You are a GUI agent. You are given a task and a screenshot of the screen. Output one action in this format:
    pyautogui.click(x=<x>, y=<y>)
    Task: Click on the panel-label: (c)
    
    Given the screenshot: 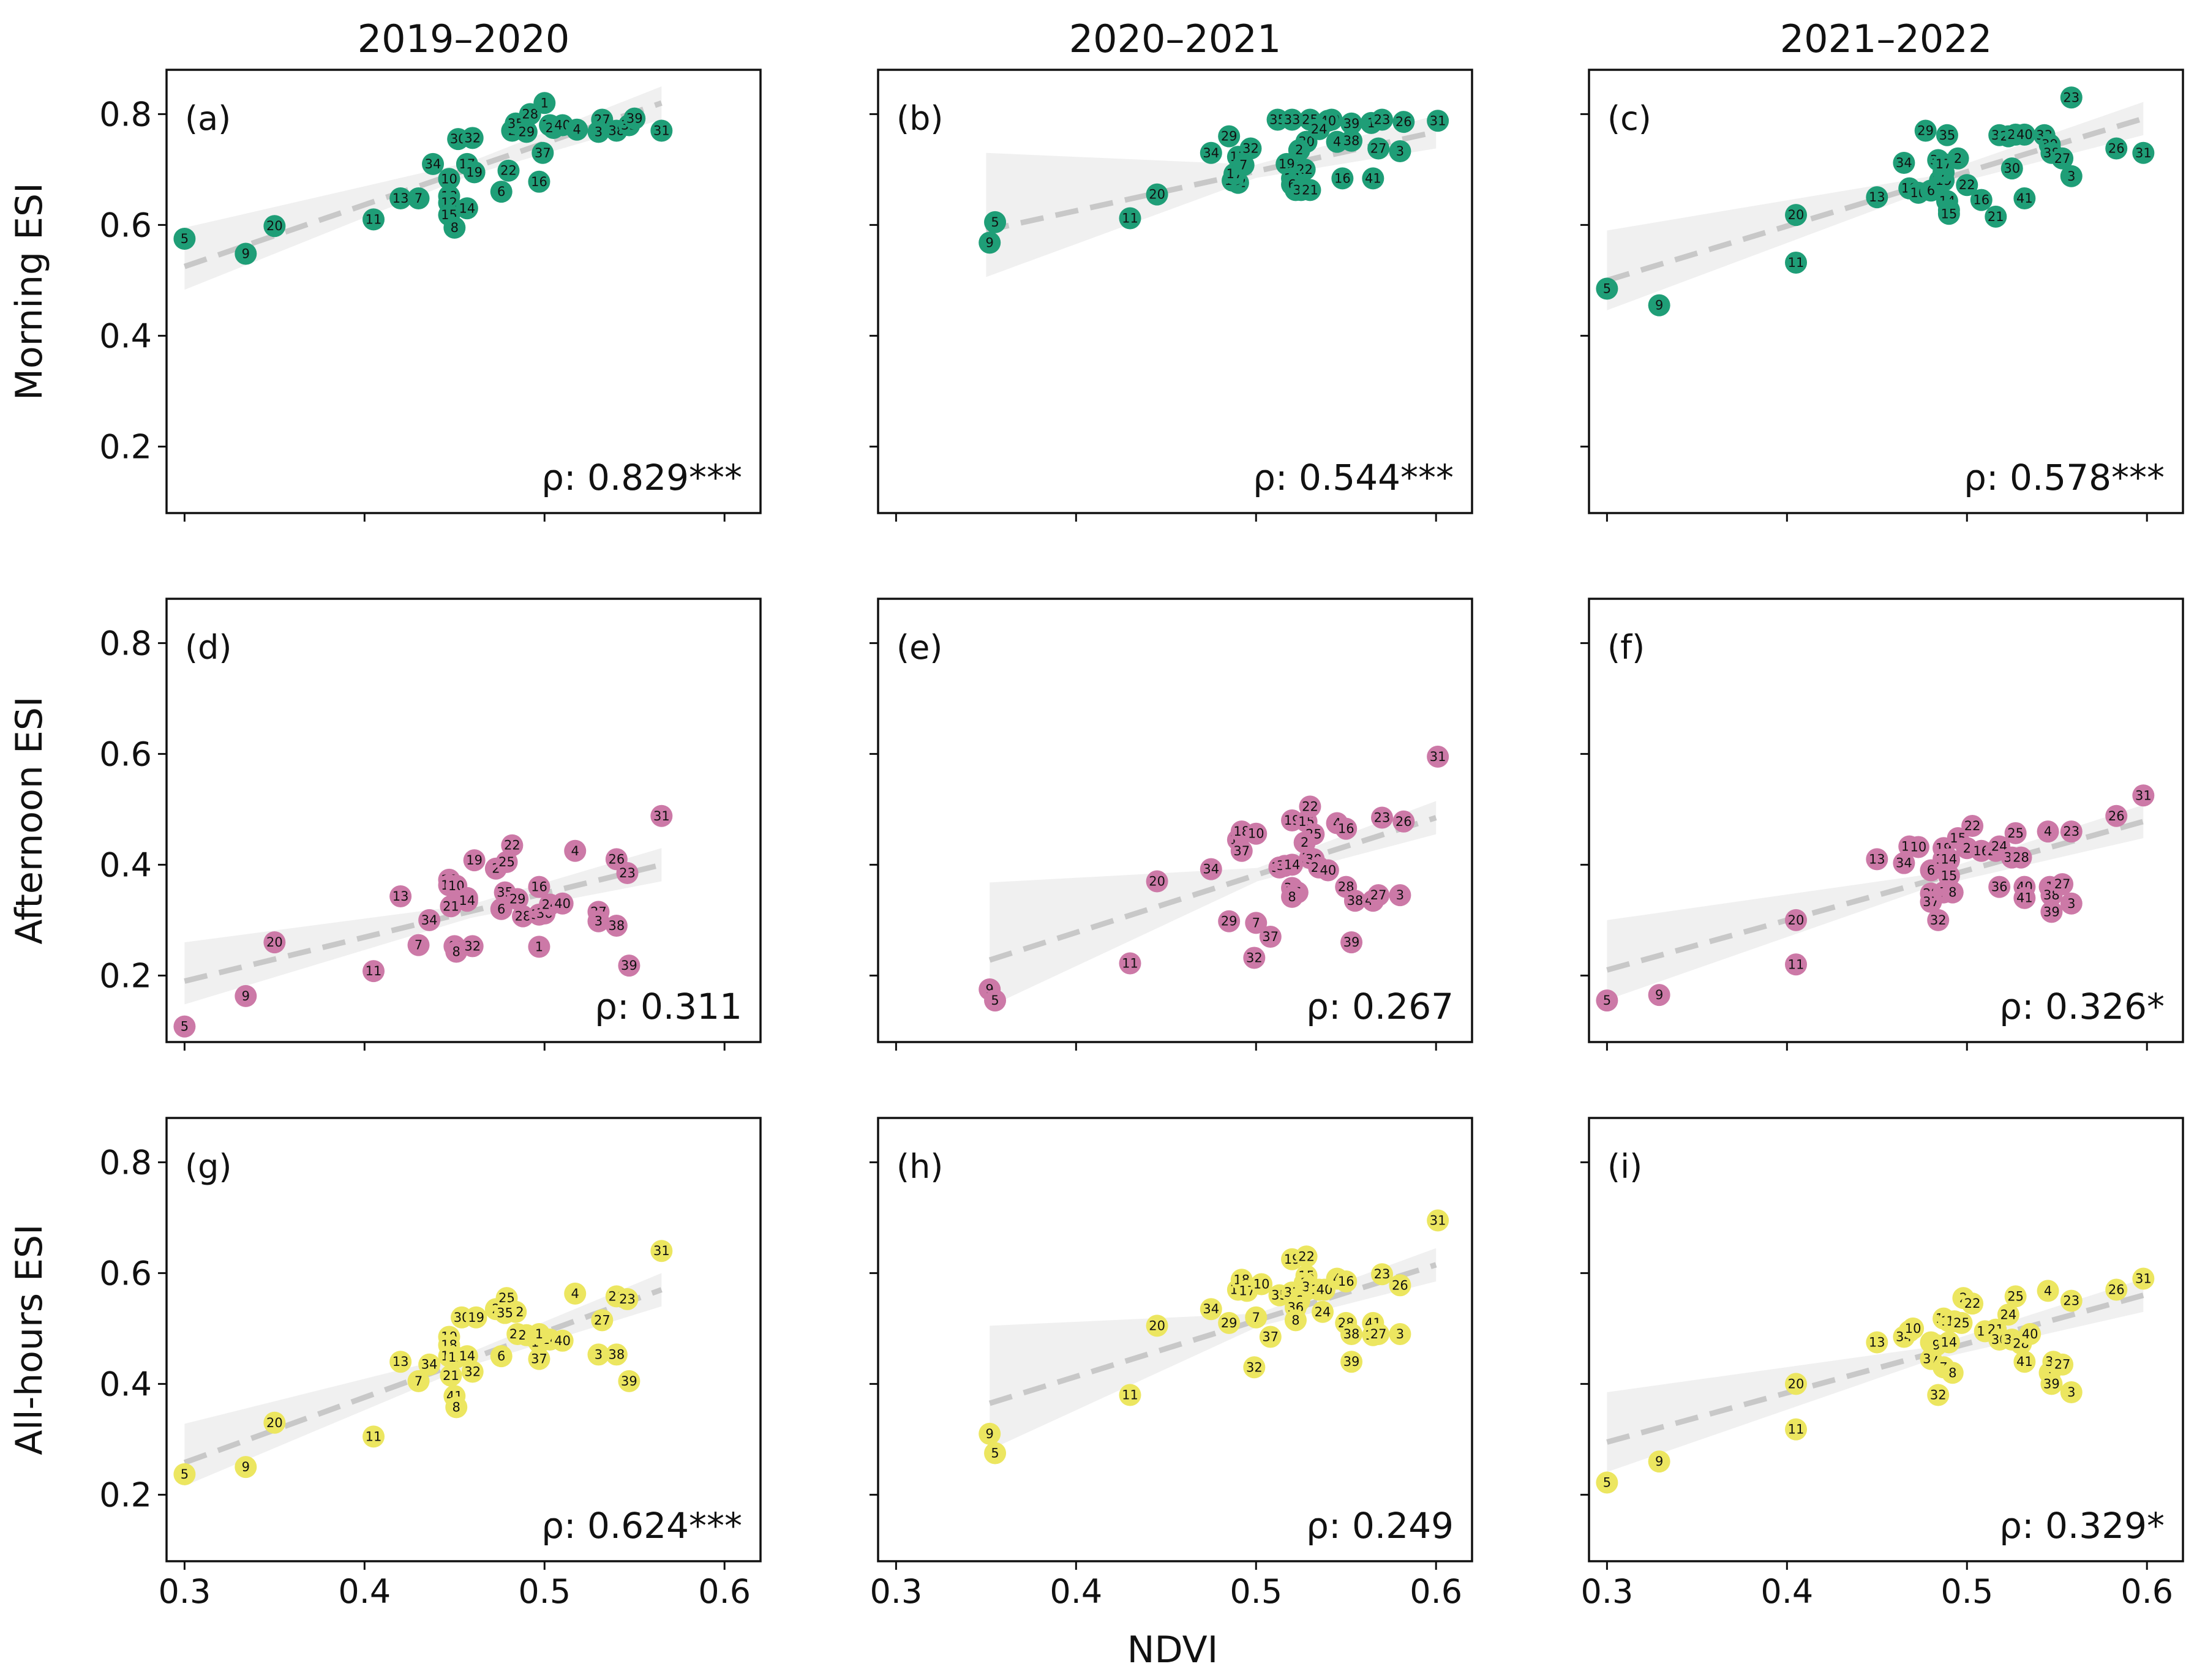 What is the action you would take?
    pyautogui.click(x=1629, y=118)
    